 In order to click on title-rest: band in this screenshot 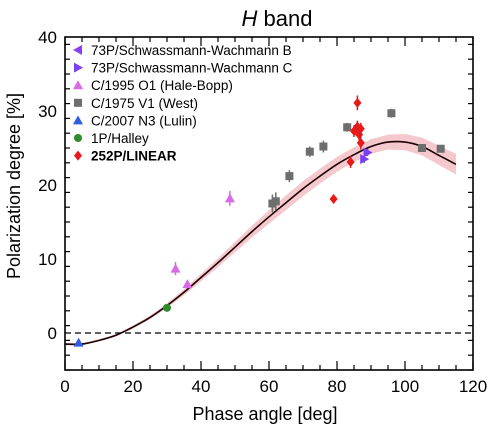, I will do `click(284, 18)`.